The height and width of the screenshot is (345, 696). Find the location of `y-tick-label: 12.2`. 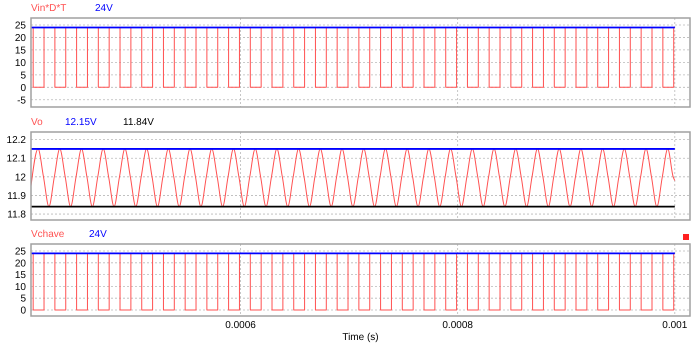

y-tick-label: 12.2 is located at coordinates (16, 140).